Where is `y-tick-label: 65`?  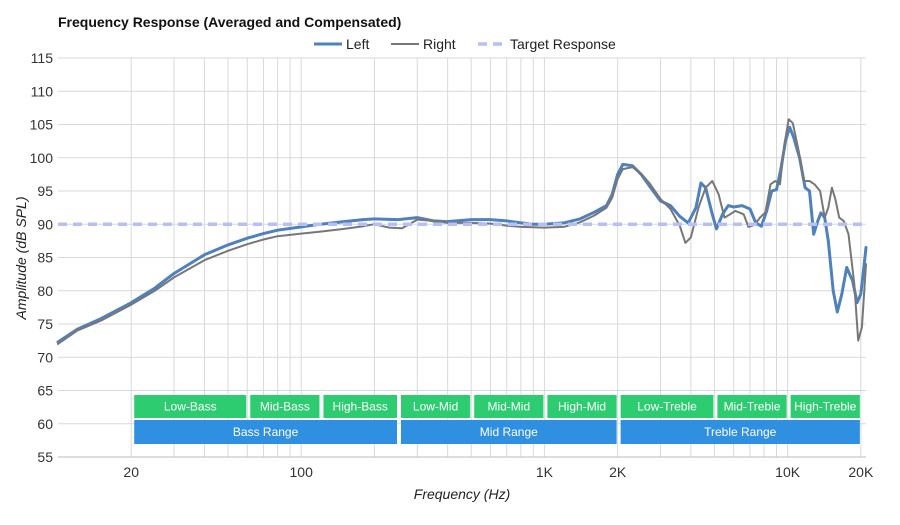 y-tick-label: 65 is located at coordinates (45, 391).